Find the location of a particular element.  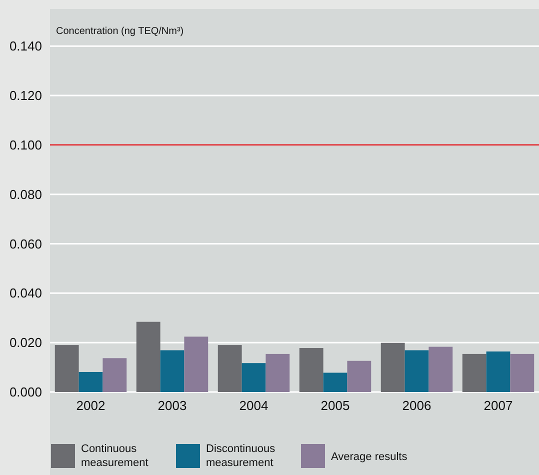

y-tick-label: 0.000 is located at coordinates (25, 392).